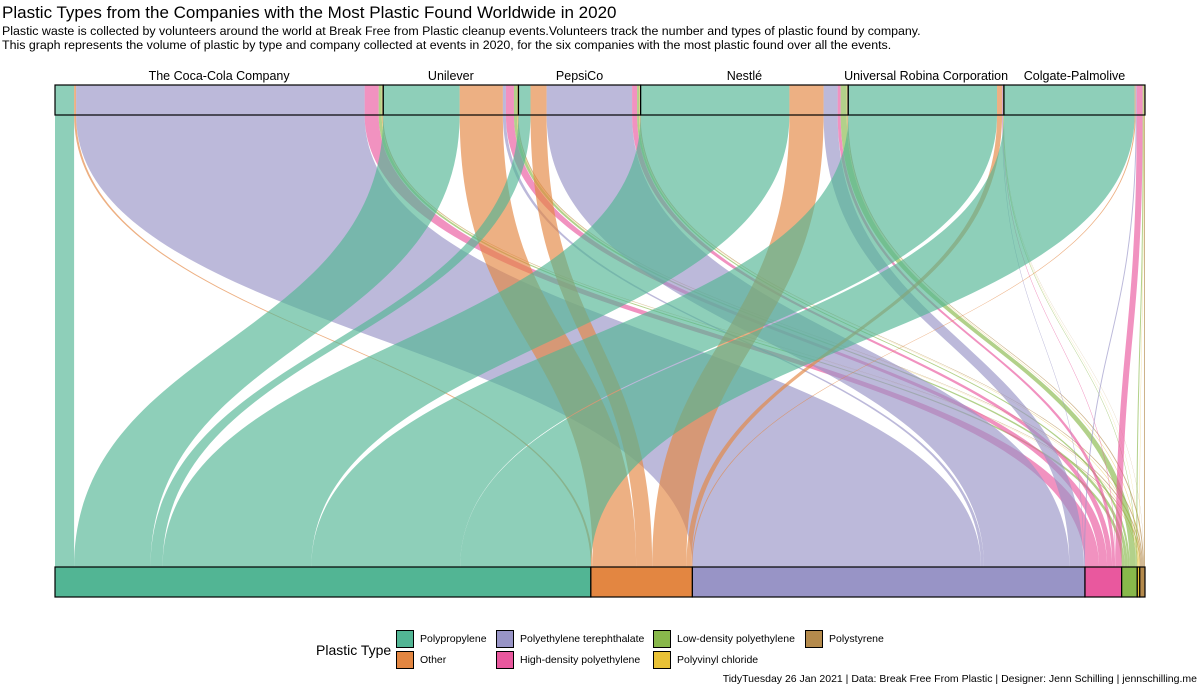  I want to click on top-block-pepsico-polyethylene-terephthalate, so click(589, 100).